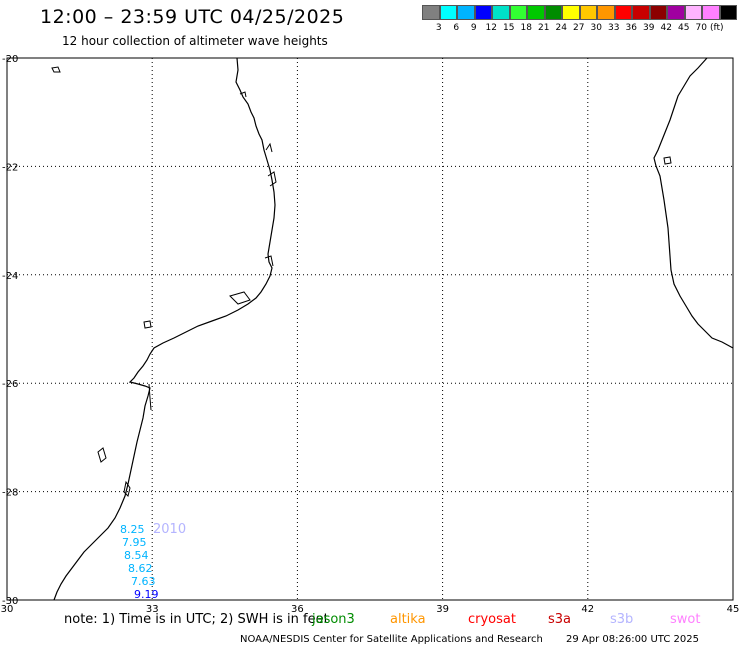  What do you see at coordinates (297, 609) in the screenshot?
I see `longitude-label: 36` at bounding box center [297, 609].